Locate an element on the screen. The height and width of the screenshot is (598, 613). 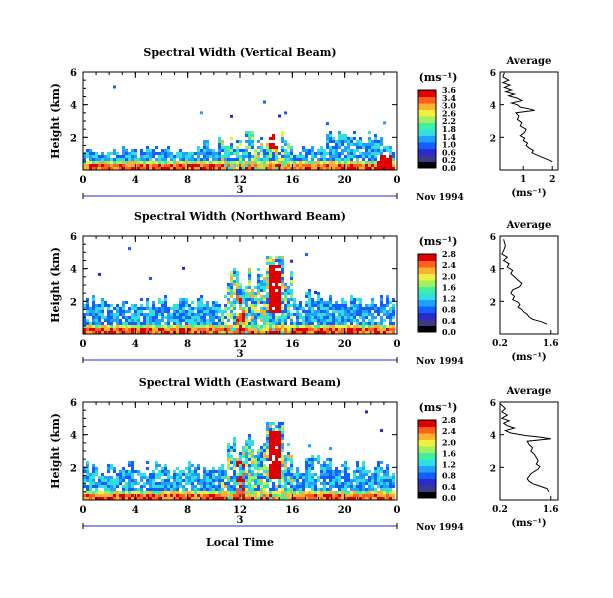
colorbar-swatch is located at coordinates (427, 152).